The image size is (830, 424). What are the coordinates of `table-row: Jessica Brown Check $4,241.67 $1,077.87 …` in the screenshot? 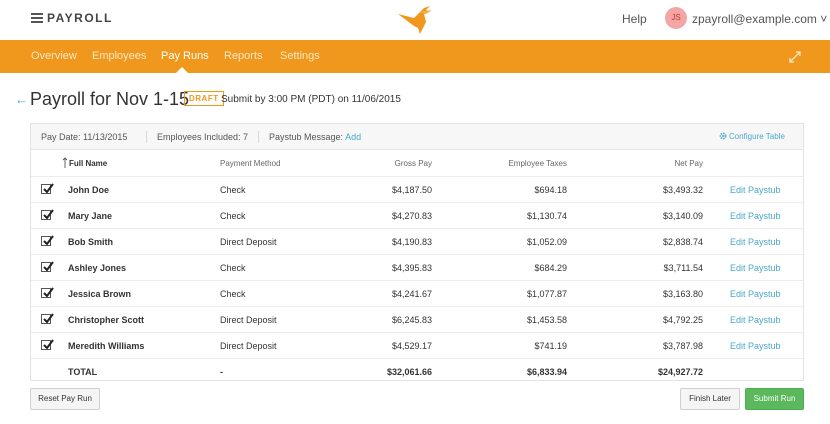 It's located at (417, 293).